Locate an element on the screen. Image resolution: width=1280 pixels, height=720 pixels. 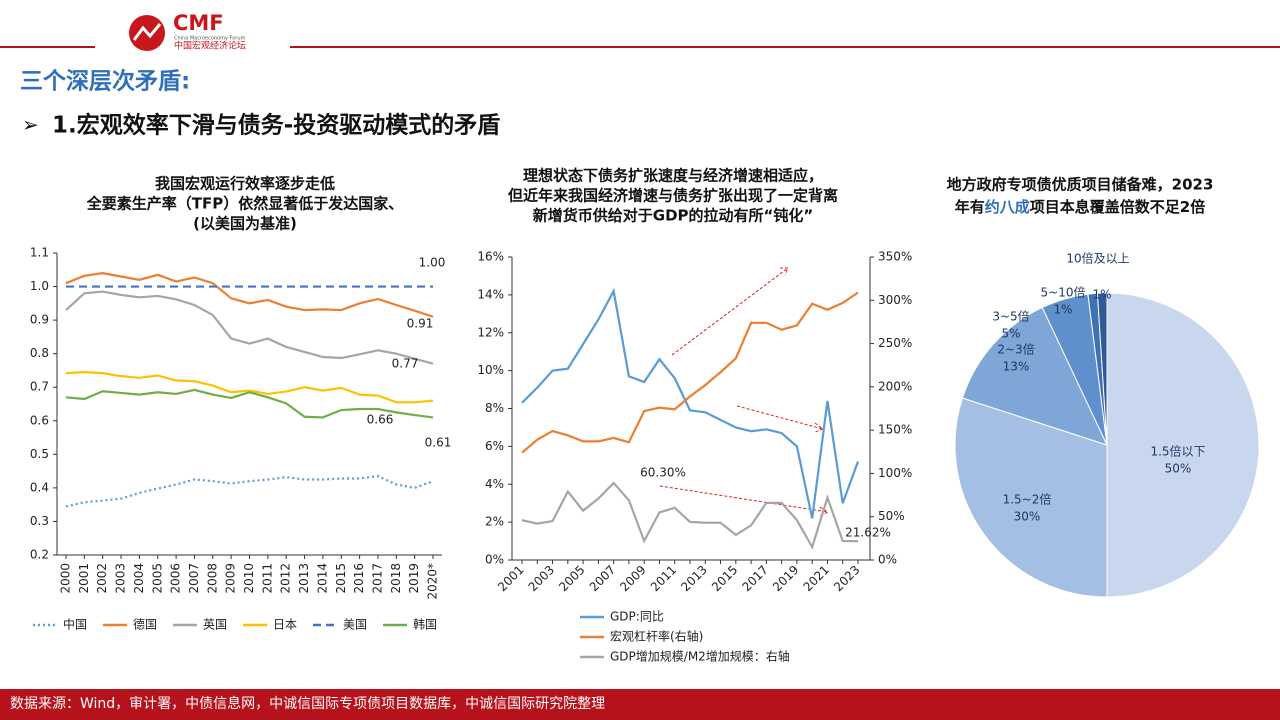
x-tick-label: 2001 is located at coordinates (84, 578).